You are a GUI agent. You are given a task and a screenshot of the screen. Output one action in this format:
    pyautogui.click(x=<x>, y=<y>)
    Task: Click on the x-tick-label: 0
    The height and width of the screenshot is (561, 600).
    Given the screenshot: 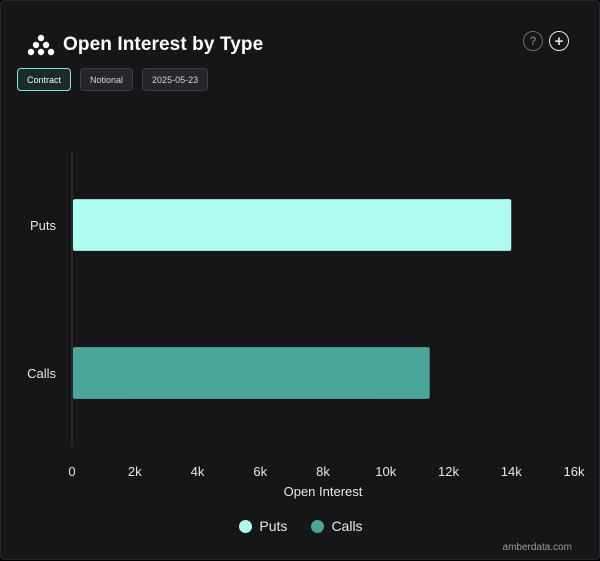 What is the action you would take?
    pyautogui.click(x=71, y=471)
    